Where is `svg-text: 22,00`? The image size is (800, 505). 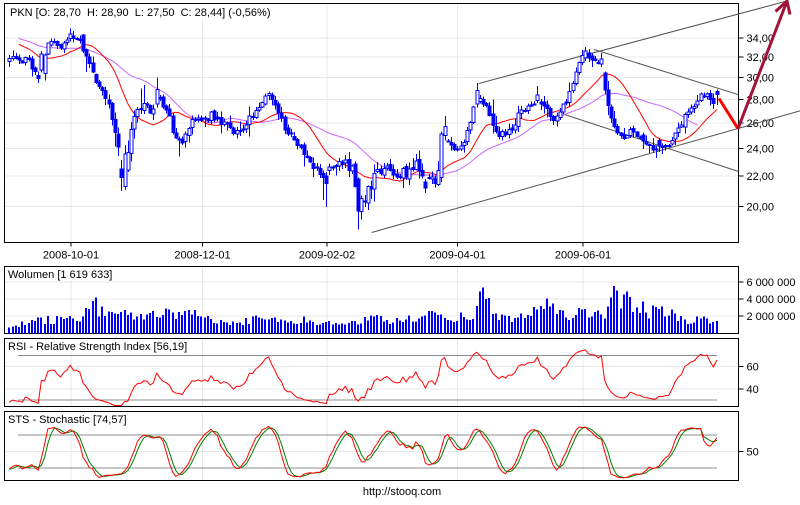
svg-text: 22,00 is located at coordinates (761, 177).